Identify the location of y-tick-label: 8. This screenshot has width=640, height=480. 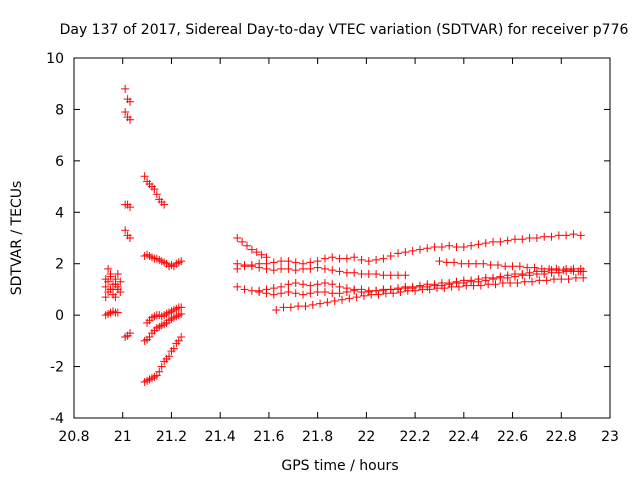
(59, 110).